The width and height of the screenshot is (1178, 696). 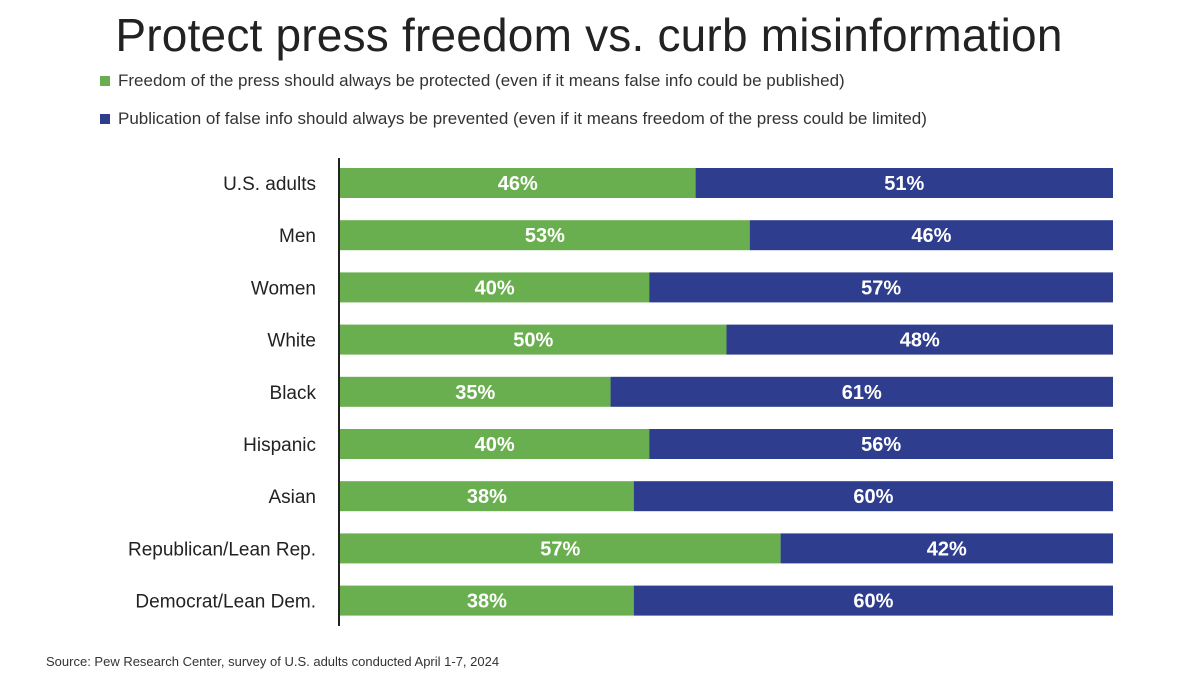 I want to click on category-label: Black, so click(x=293, y=393).